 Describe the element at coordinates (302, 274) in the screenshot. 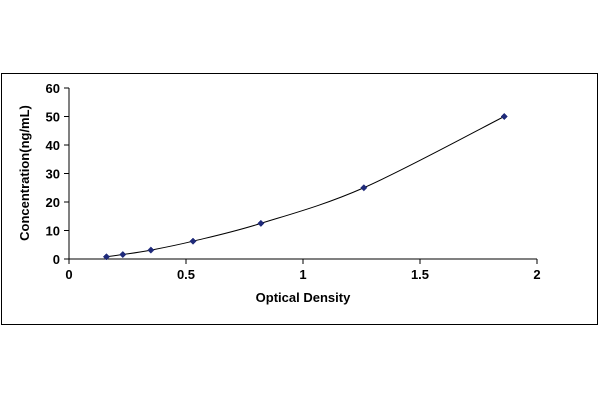

I see `x-tick-label: 1` at that location.